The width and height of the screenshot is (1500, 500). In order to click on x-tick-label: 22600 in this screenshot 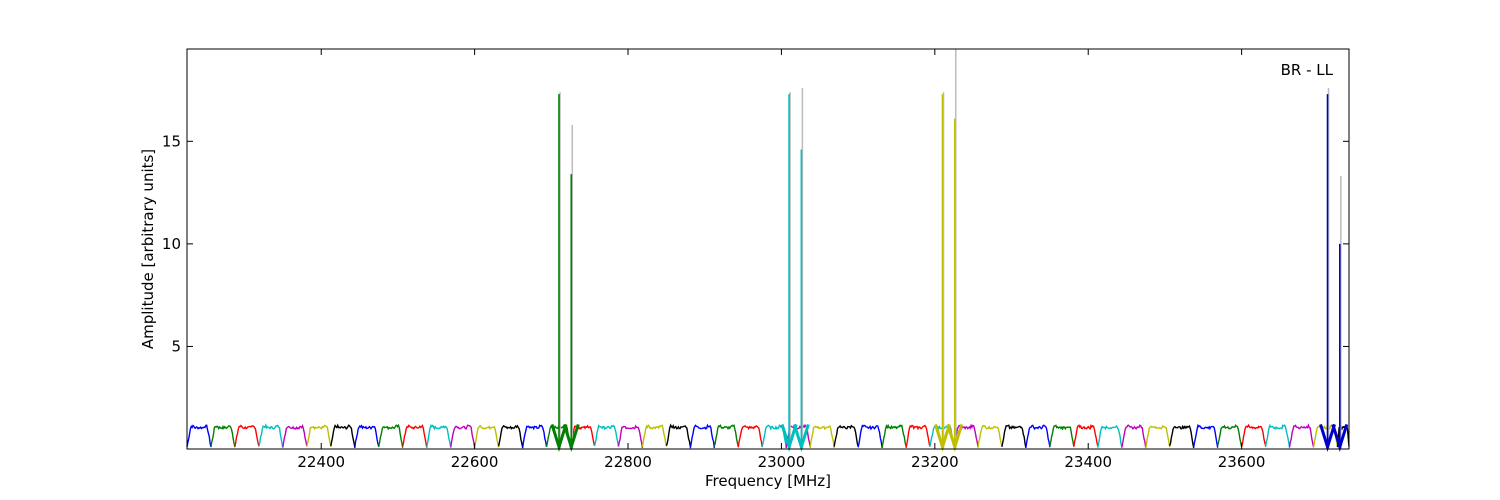, I will do `click(475, 462)`.